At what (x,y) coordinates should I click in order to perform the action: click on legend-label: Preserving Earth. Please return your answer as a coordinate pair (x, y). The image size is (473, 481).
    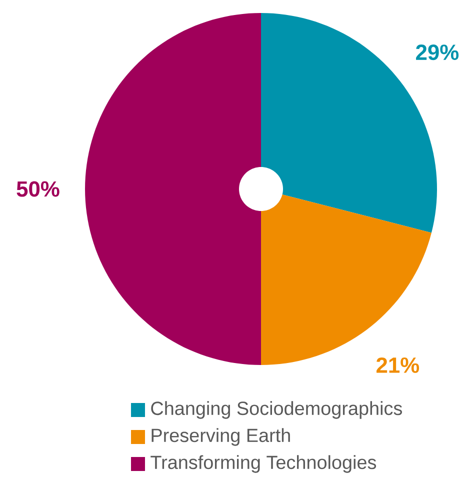
    Looking at the image, I should click on (221, 437).